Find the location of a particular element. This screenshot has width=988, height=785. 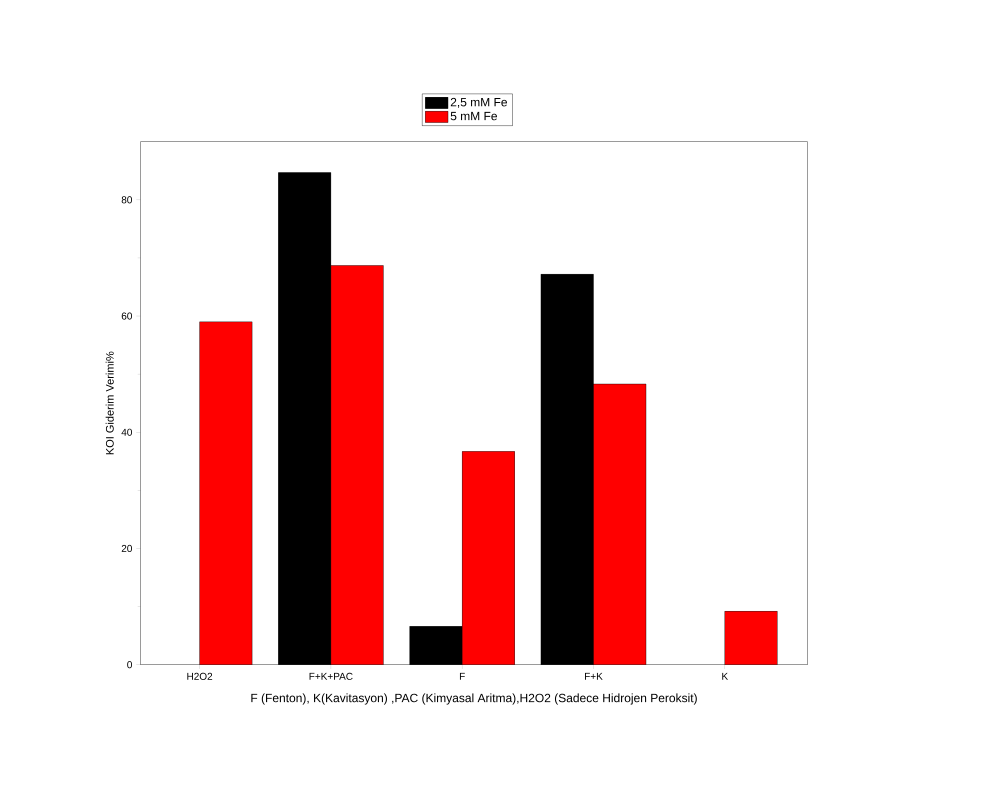

y-tick-label: 40 is located at coordinates (126, 432).